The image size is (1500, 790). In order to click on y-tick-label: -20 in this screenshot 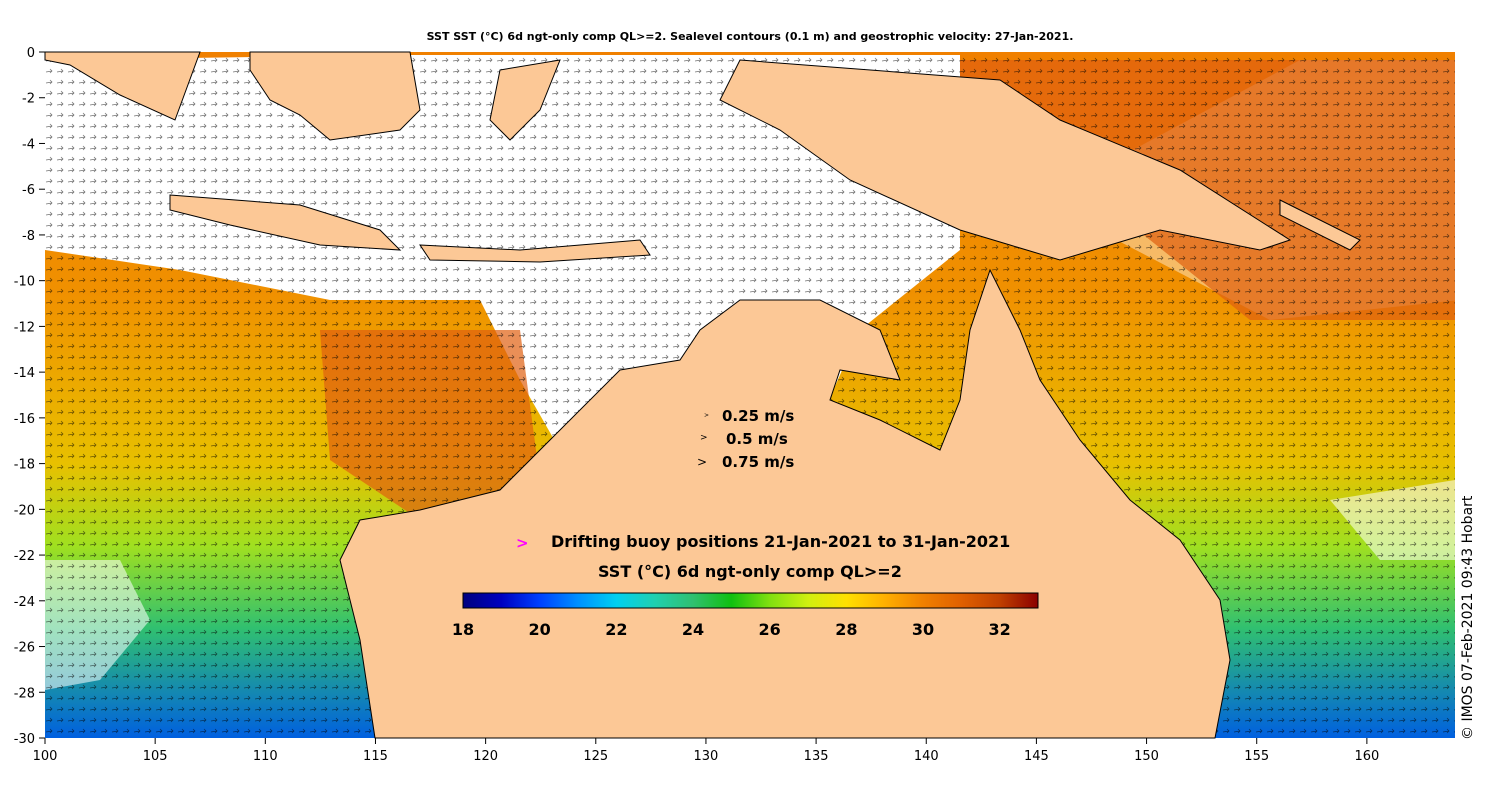, I will do `click(24, 510)`.